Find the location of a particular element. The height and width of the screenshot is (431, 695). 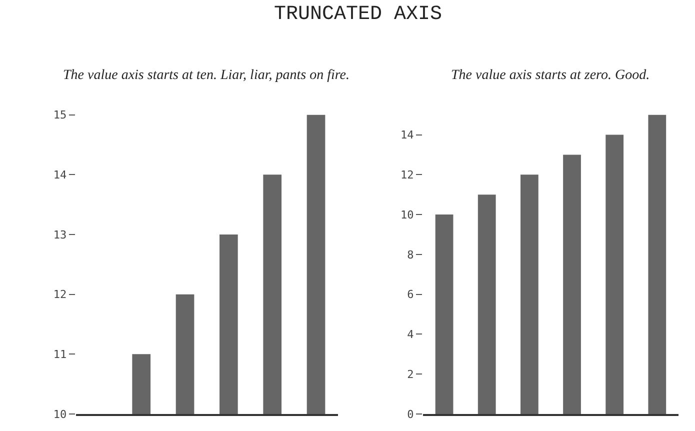

y-tick-label: 11 is located at coordinates (60, 355).